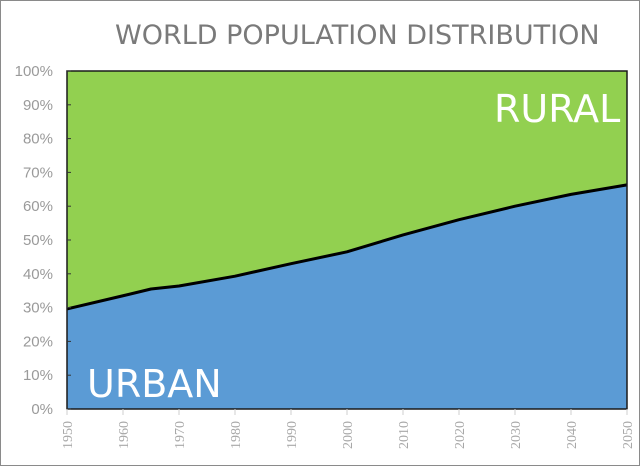 This screenshot has height=466, width=640. Describe the element at coordinates (38, 105) in the screenshot. I see `y-tick-label: 90%` at that location.